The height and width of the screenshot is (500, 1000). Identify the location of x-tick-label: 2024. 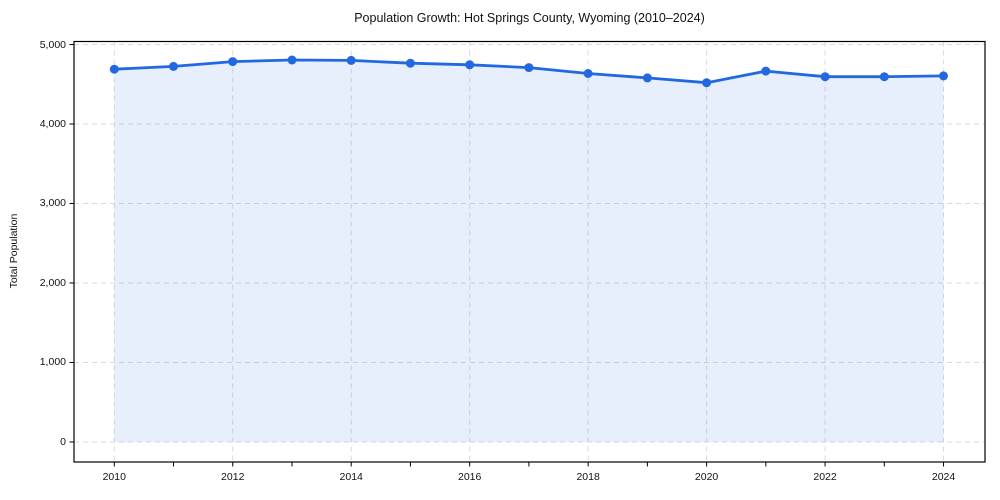
(943, 477).